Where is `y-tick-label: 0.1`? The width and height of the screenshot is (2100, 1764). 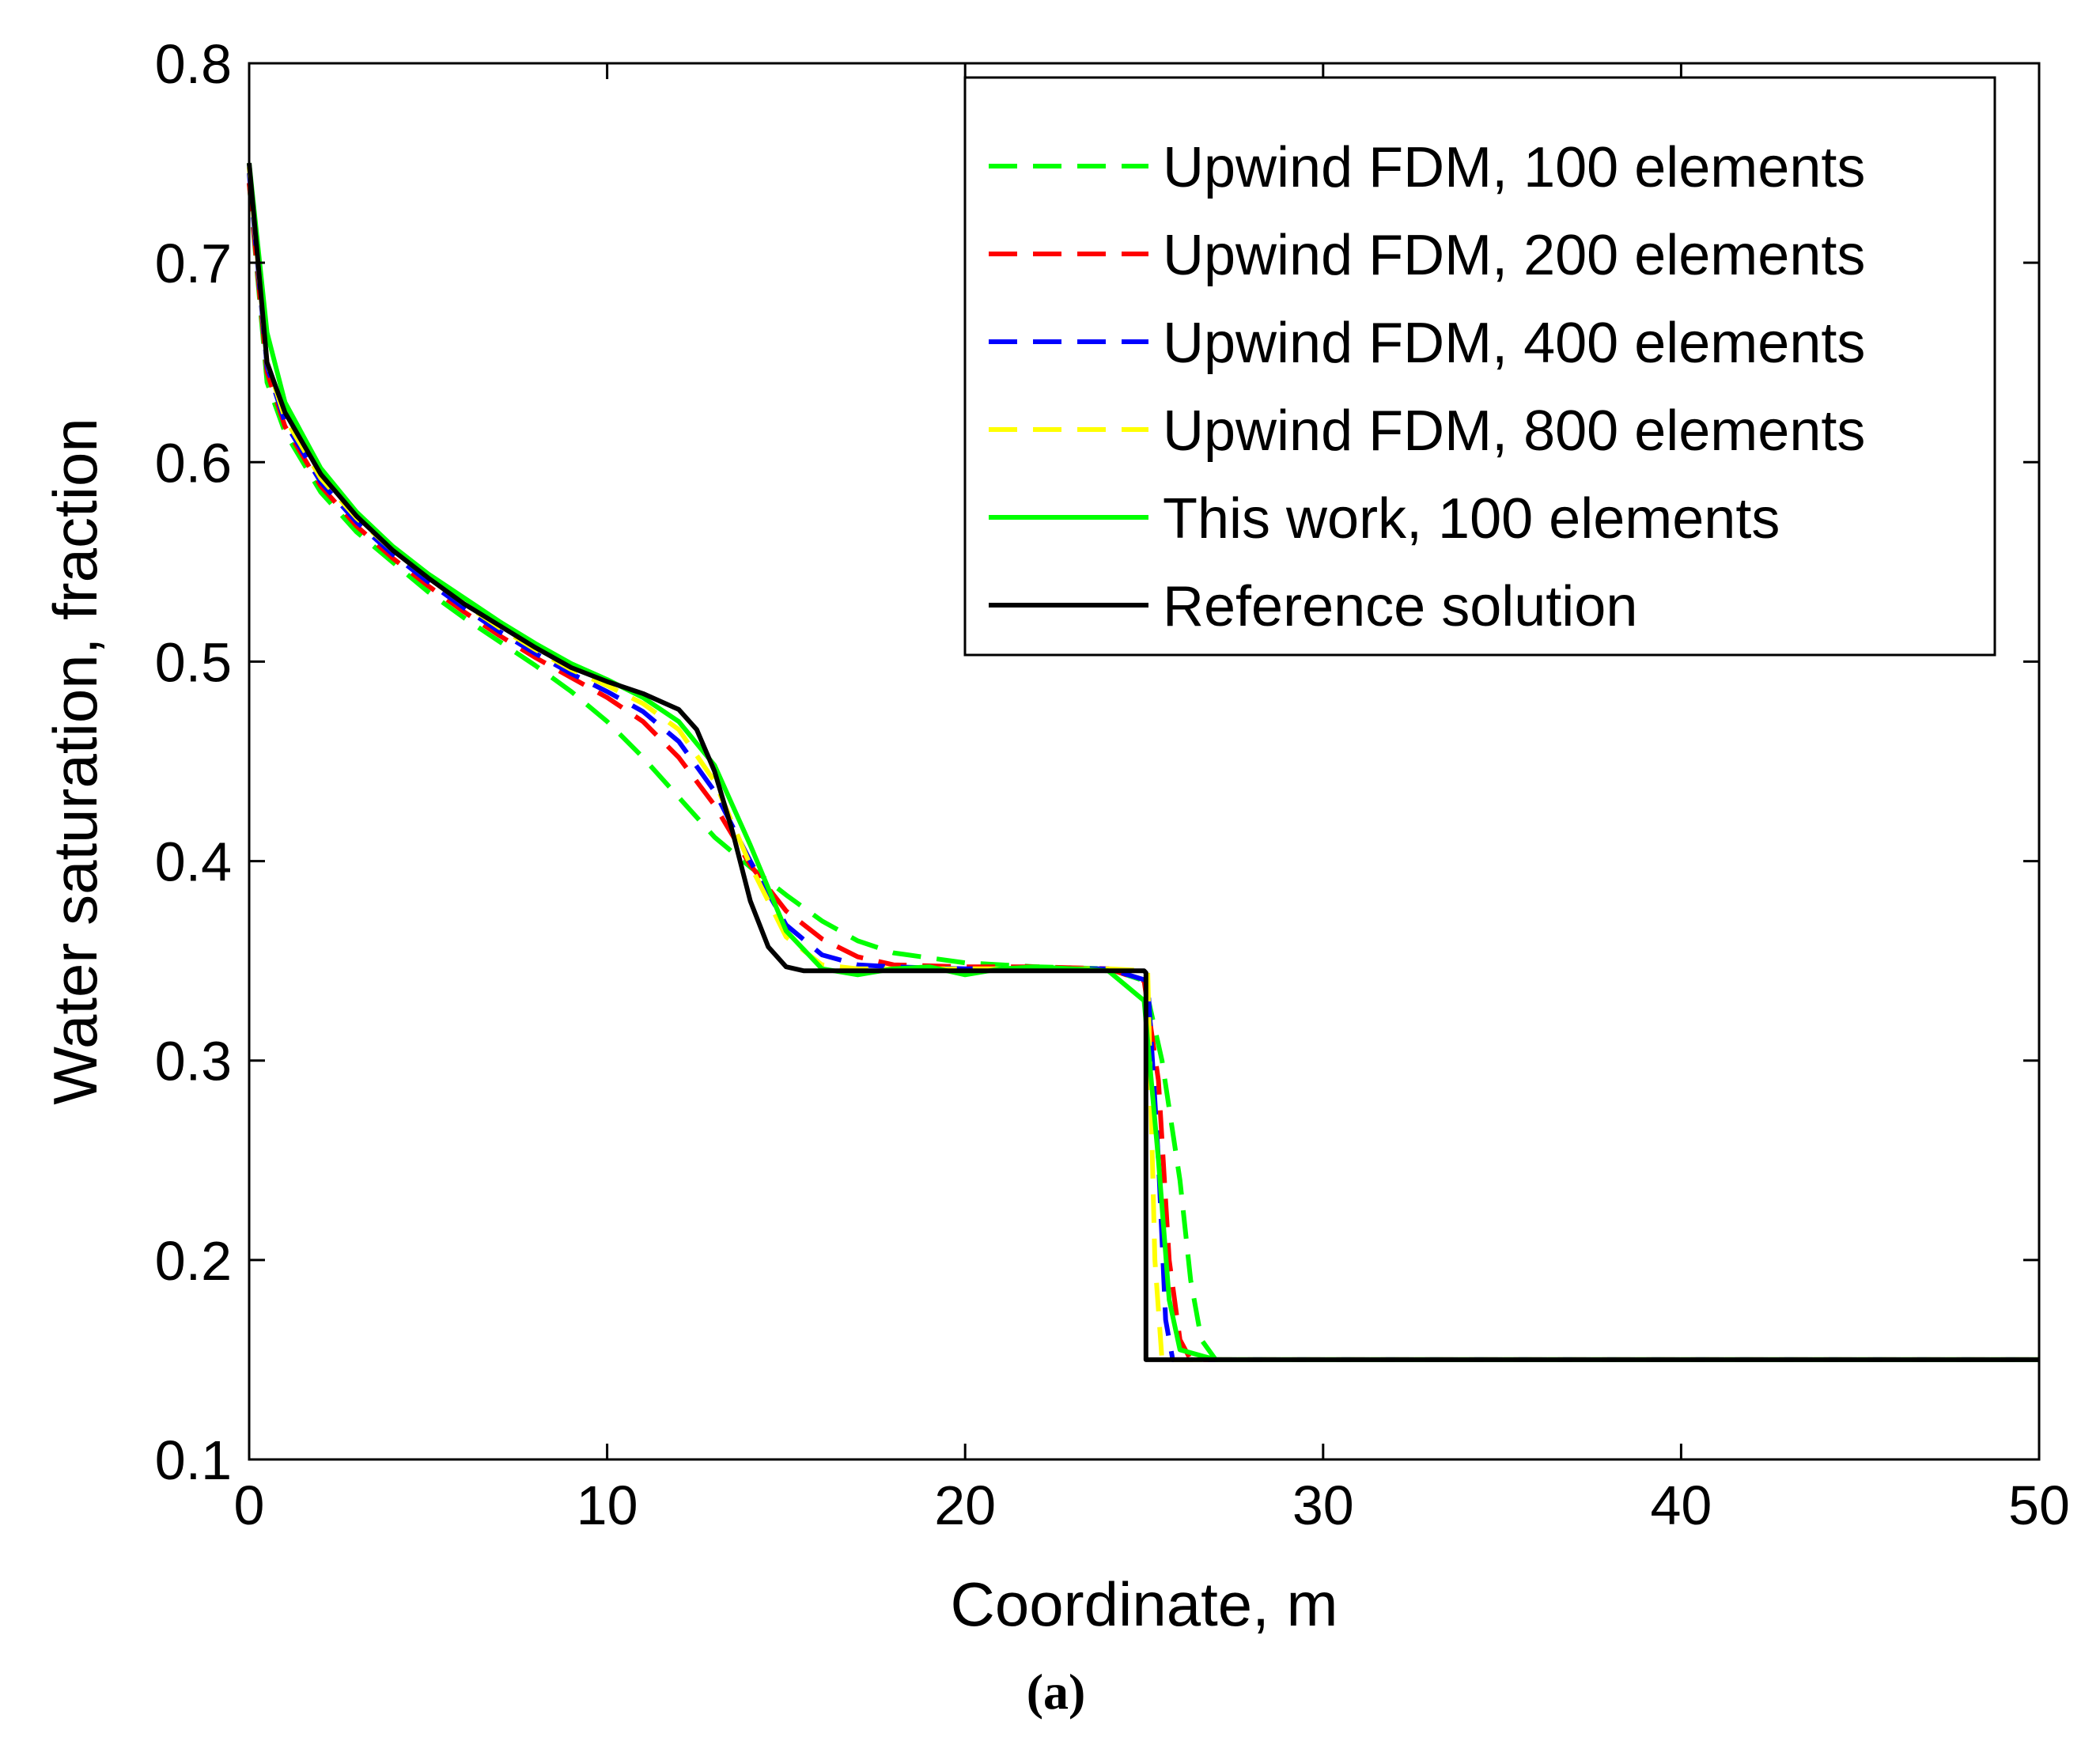 y-tick-label: 0.1 is located at coordinates (193, 1460).